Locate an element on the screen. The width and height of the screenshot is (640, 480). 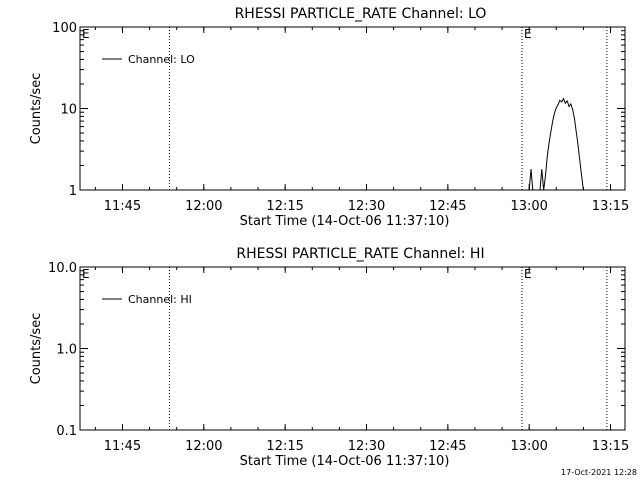
series-line is located at coordinates (557, 144).